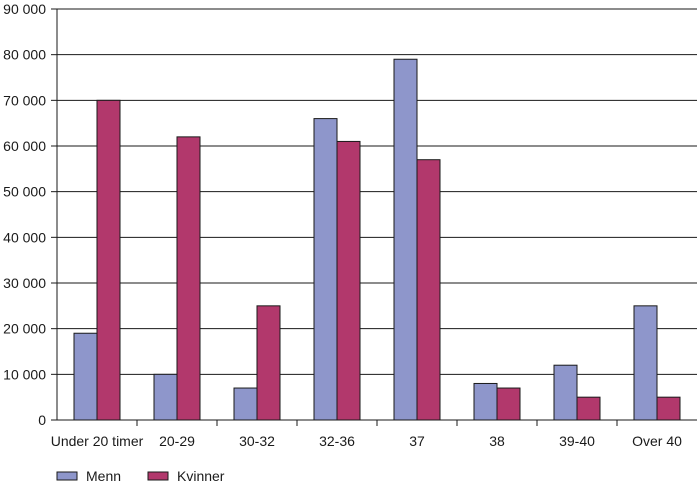  Describe the element at coordinates (24, 329) in the screenshot. I see `y-tick-label: 20 000` at that location.